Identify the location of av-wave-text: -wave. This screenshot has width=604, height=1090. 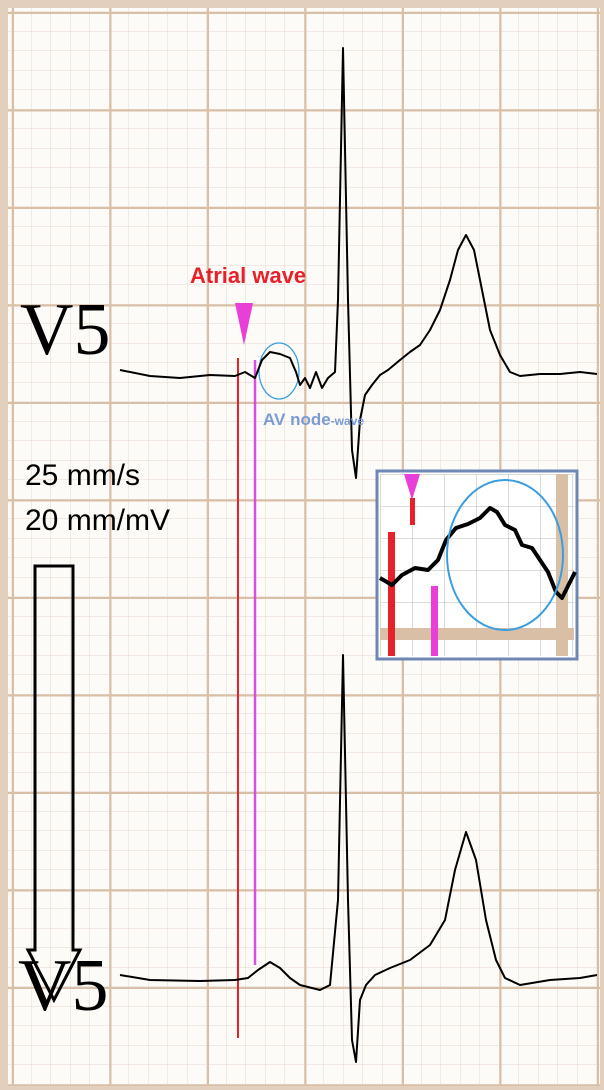
(348, 421).